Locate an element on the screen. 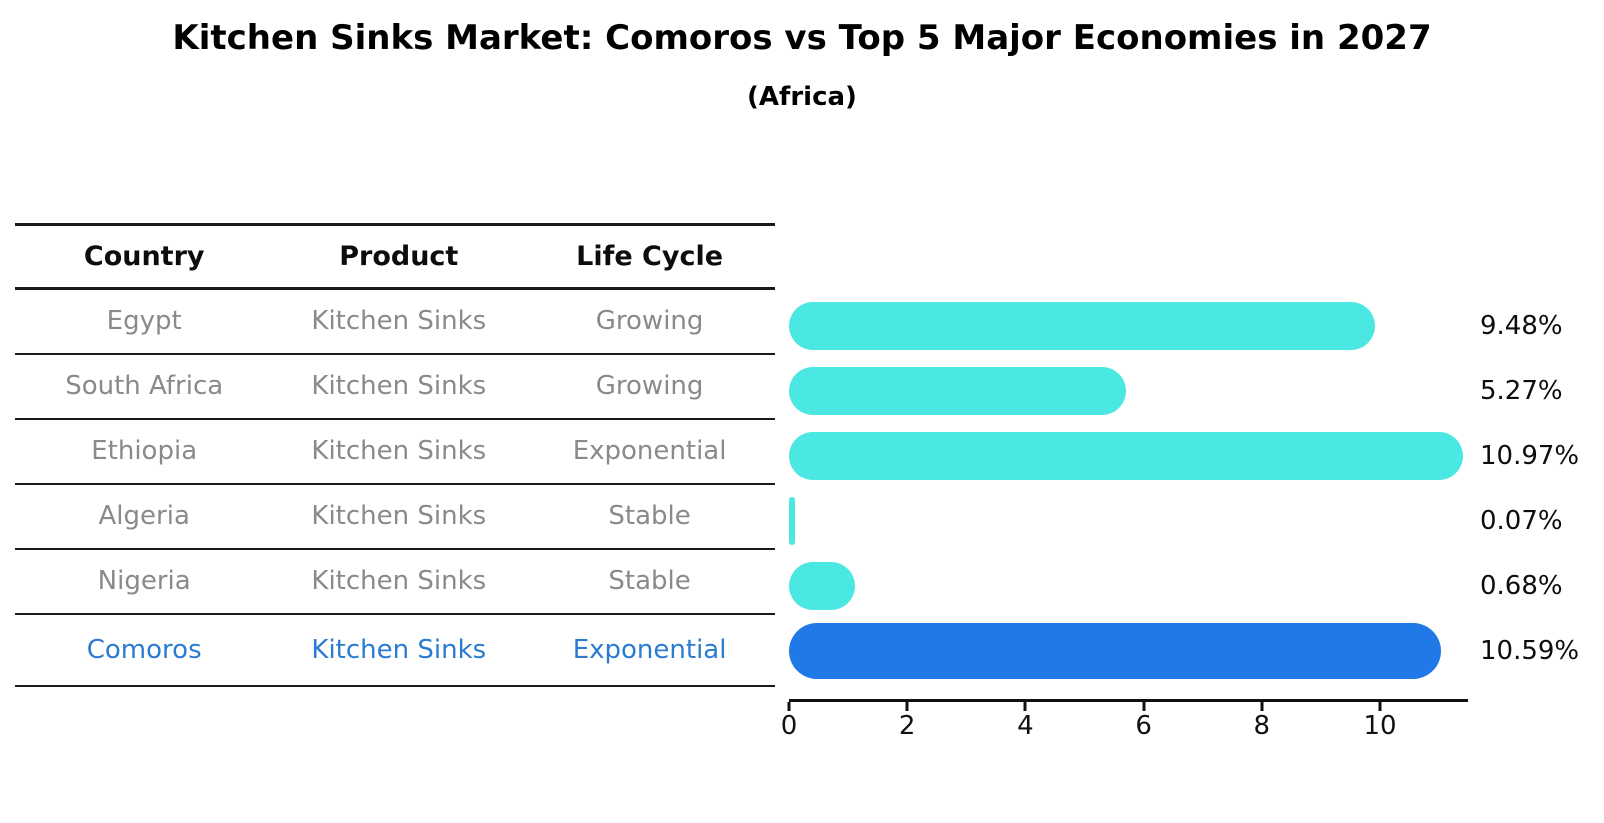 Image resolution: width=1604 pixels, height=823 pixels. x-axis-tick-label: 4 is located at coordinates (1025, 726).